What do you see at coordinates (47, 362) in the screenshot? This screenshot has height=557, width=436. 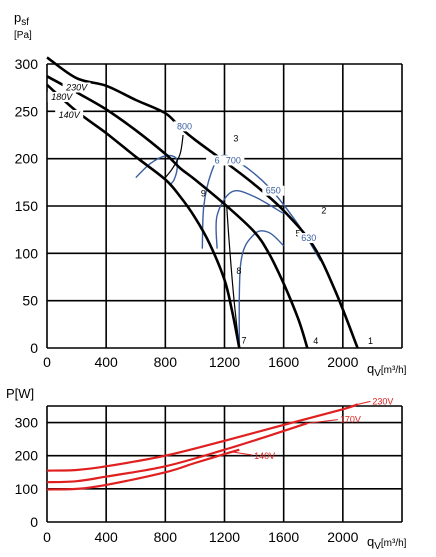 I see `x-tick-0: 0` at bounding box center [47, 362].